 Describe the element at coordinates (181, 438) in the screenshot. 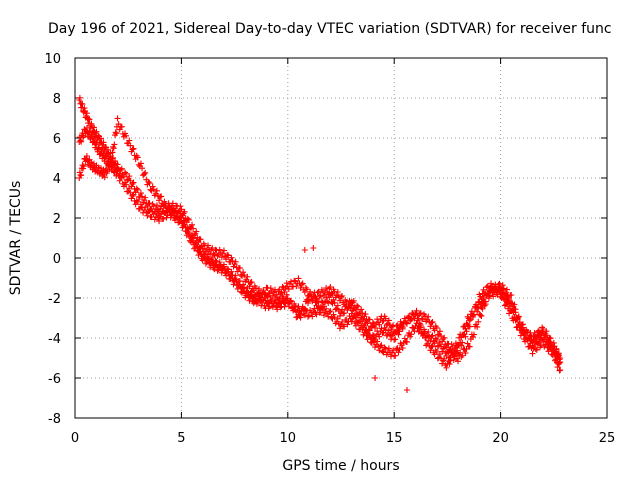

I see `x-tick-label: 5` at that location.